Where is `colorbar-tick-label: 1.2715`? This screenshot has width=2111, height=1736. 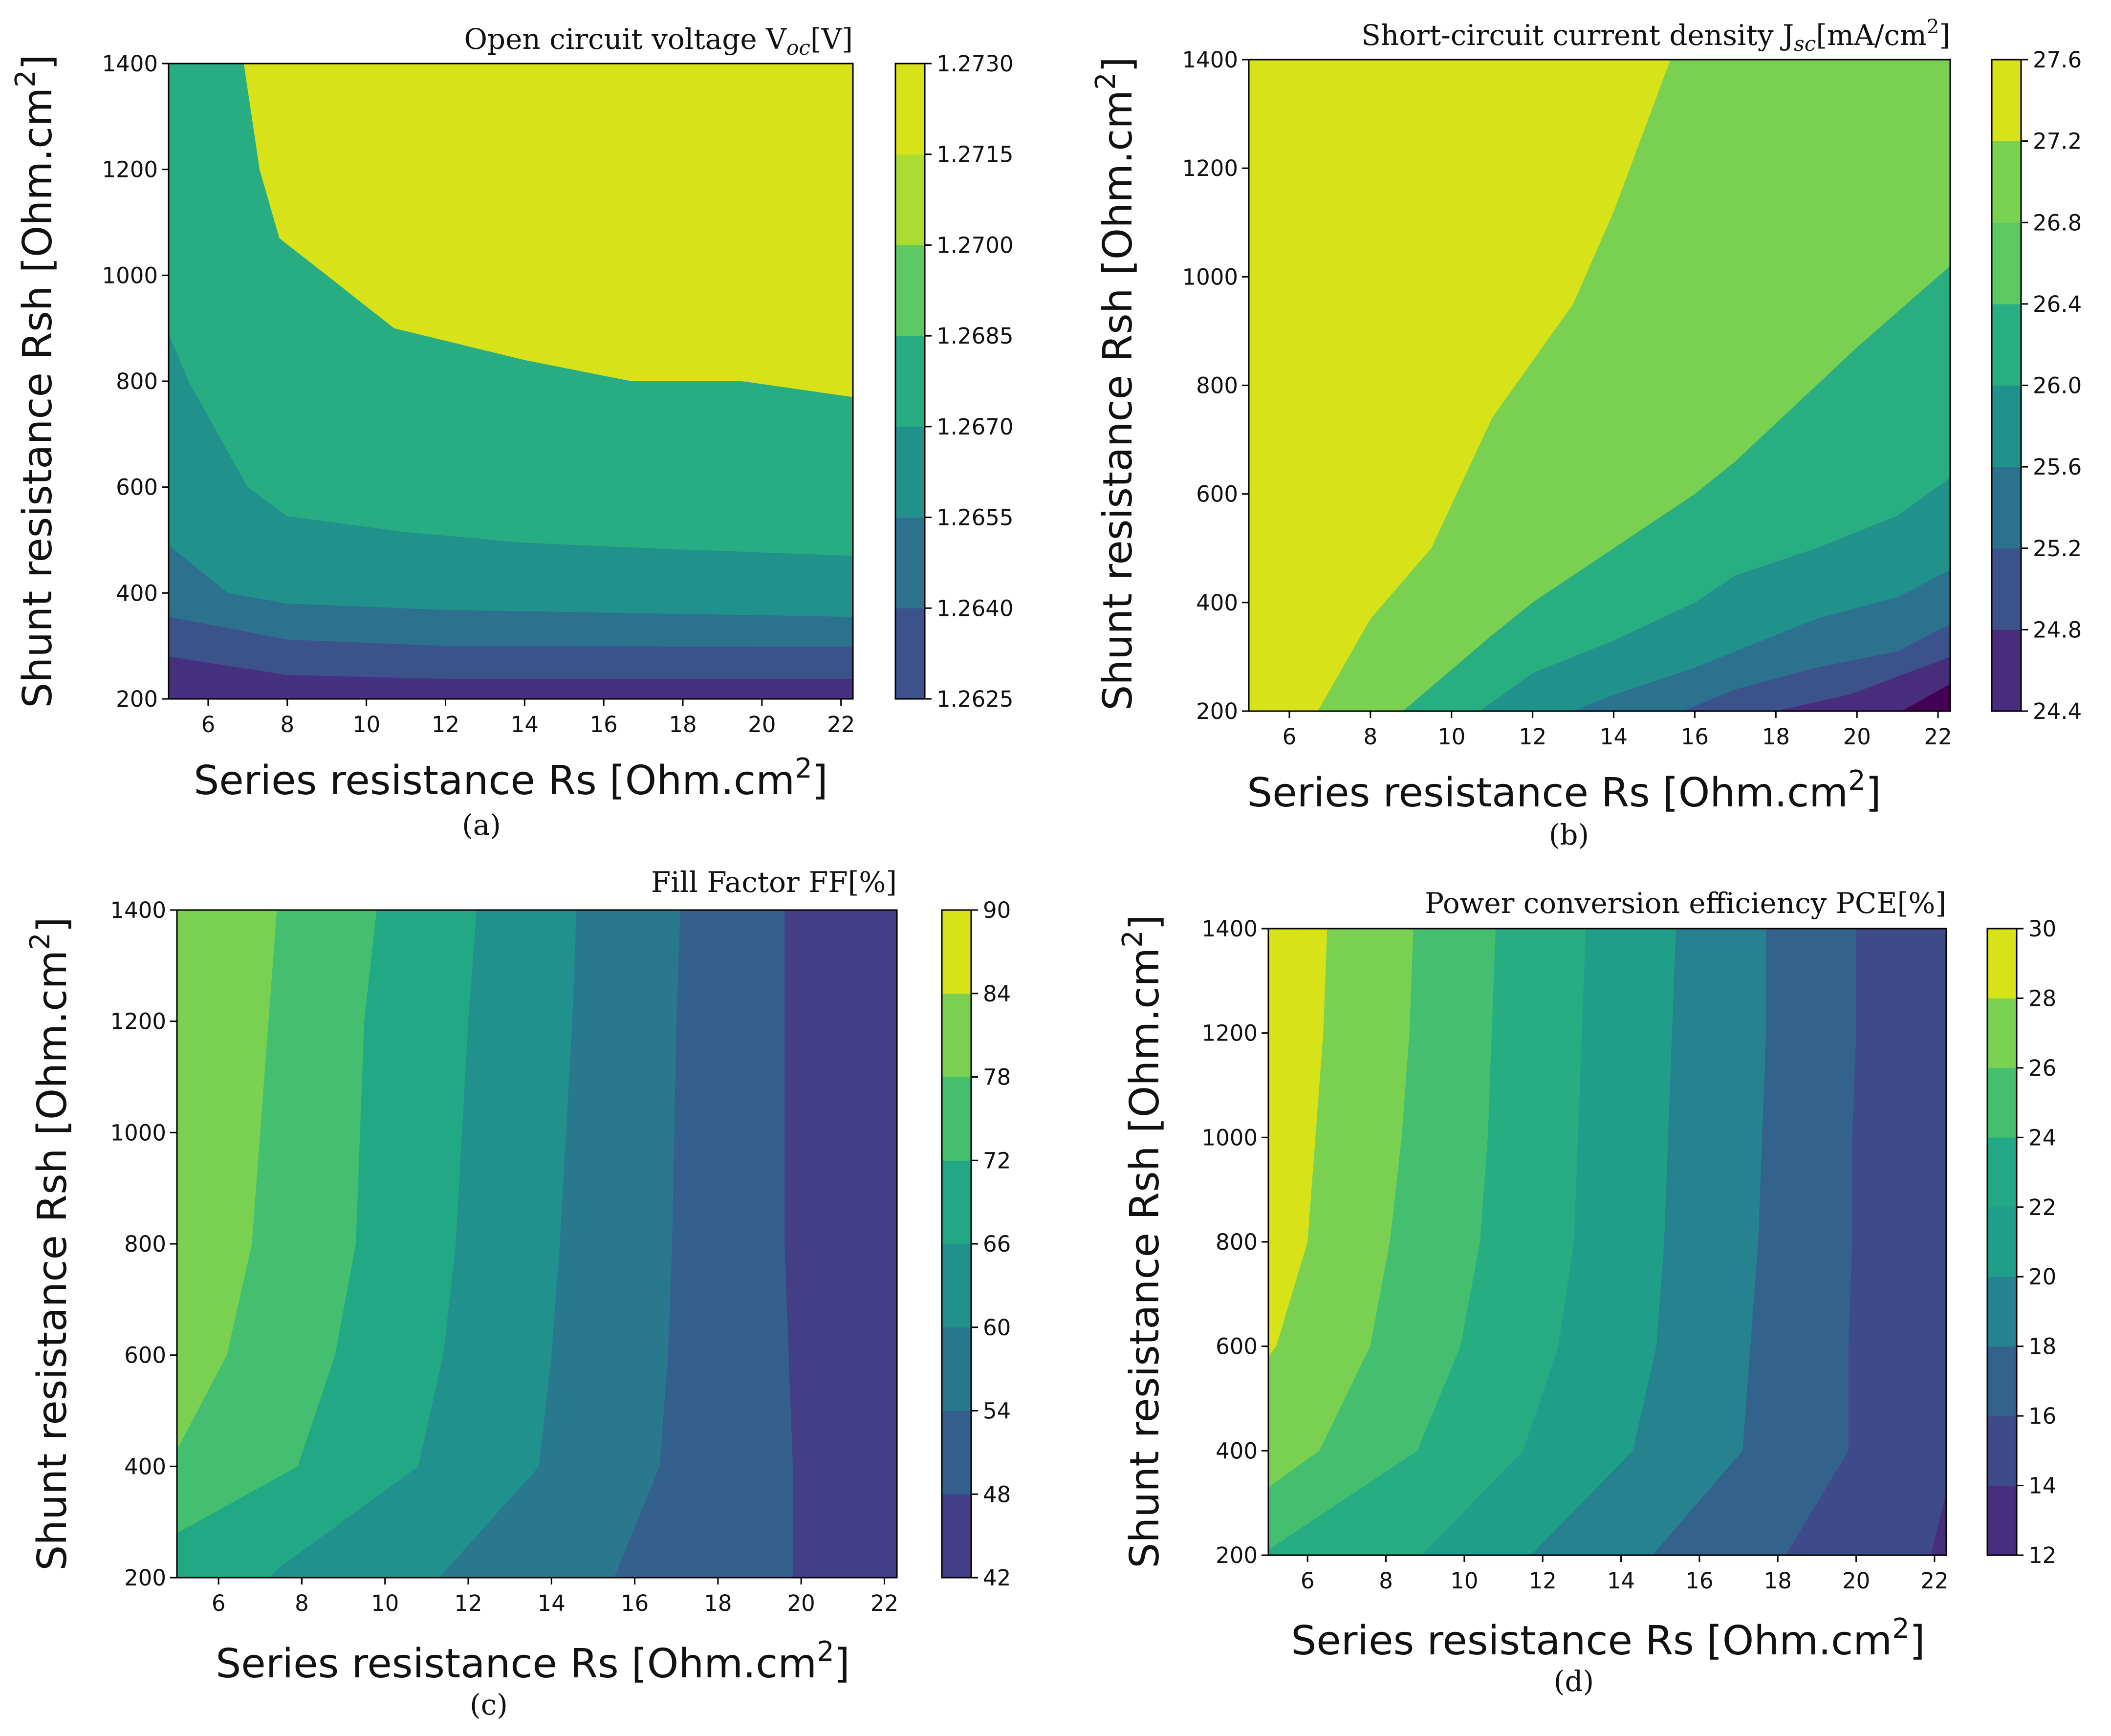
colorbar-tick-label: 1.2715 is located at coordinates (974, 155).